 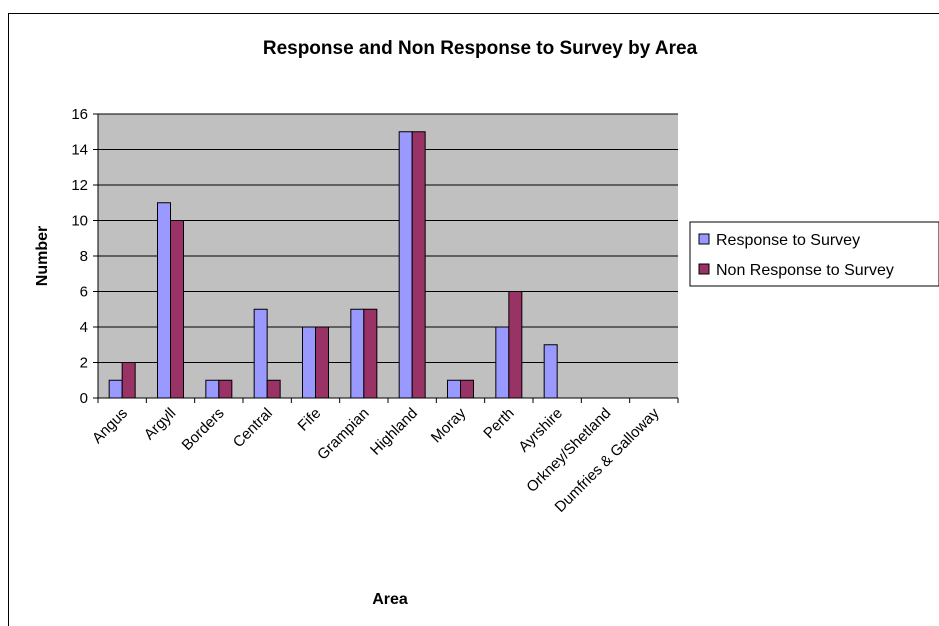 What do you see at coordinates (110, 426) in the screenshot?
I see `x-tick-label: Angus` at bounding box center [110, 426].